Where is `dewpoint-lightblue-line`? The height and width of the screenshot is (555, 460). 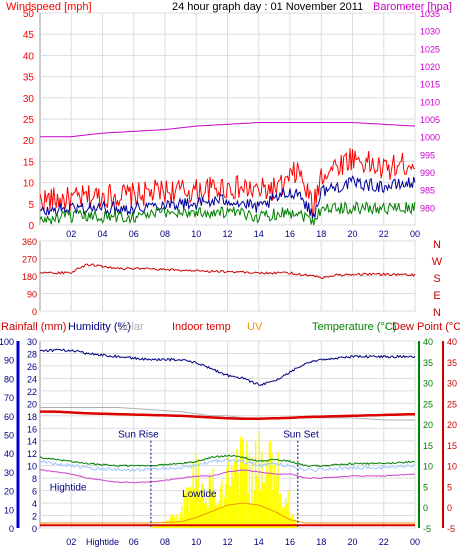 dewpoint-lightblue-line is located at coordinates (227, 465).